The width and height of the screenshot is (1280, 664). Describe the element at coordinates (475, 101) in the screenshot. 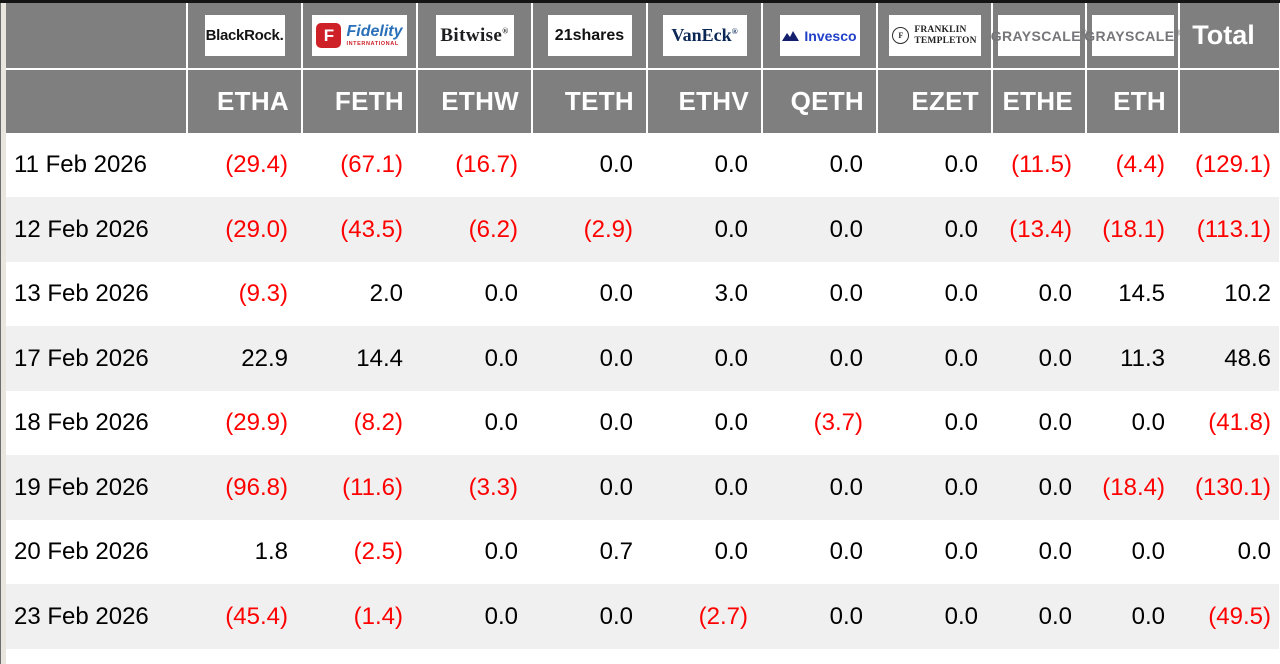

I see `ticker-cell-ethw: ETHW` at that location.